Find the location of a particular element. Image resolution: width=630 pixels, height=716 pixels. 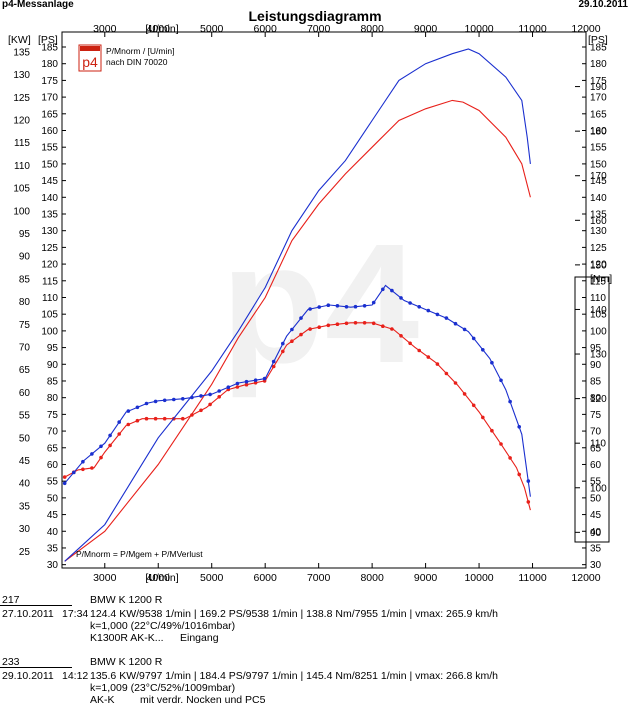

torque-axis-box is located at coordinates (592, 409).